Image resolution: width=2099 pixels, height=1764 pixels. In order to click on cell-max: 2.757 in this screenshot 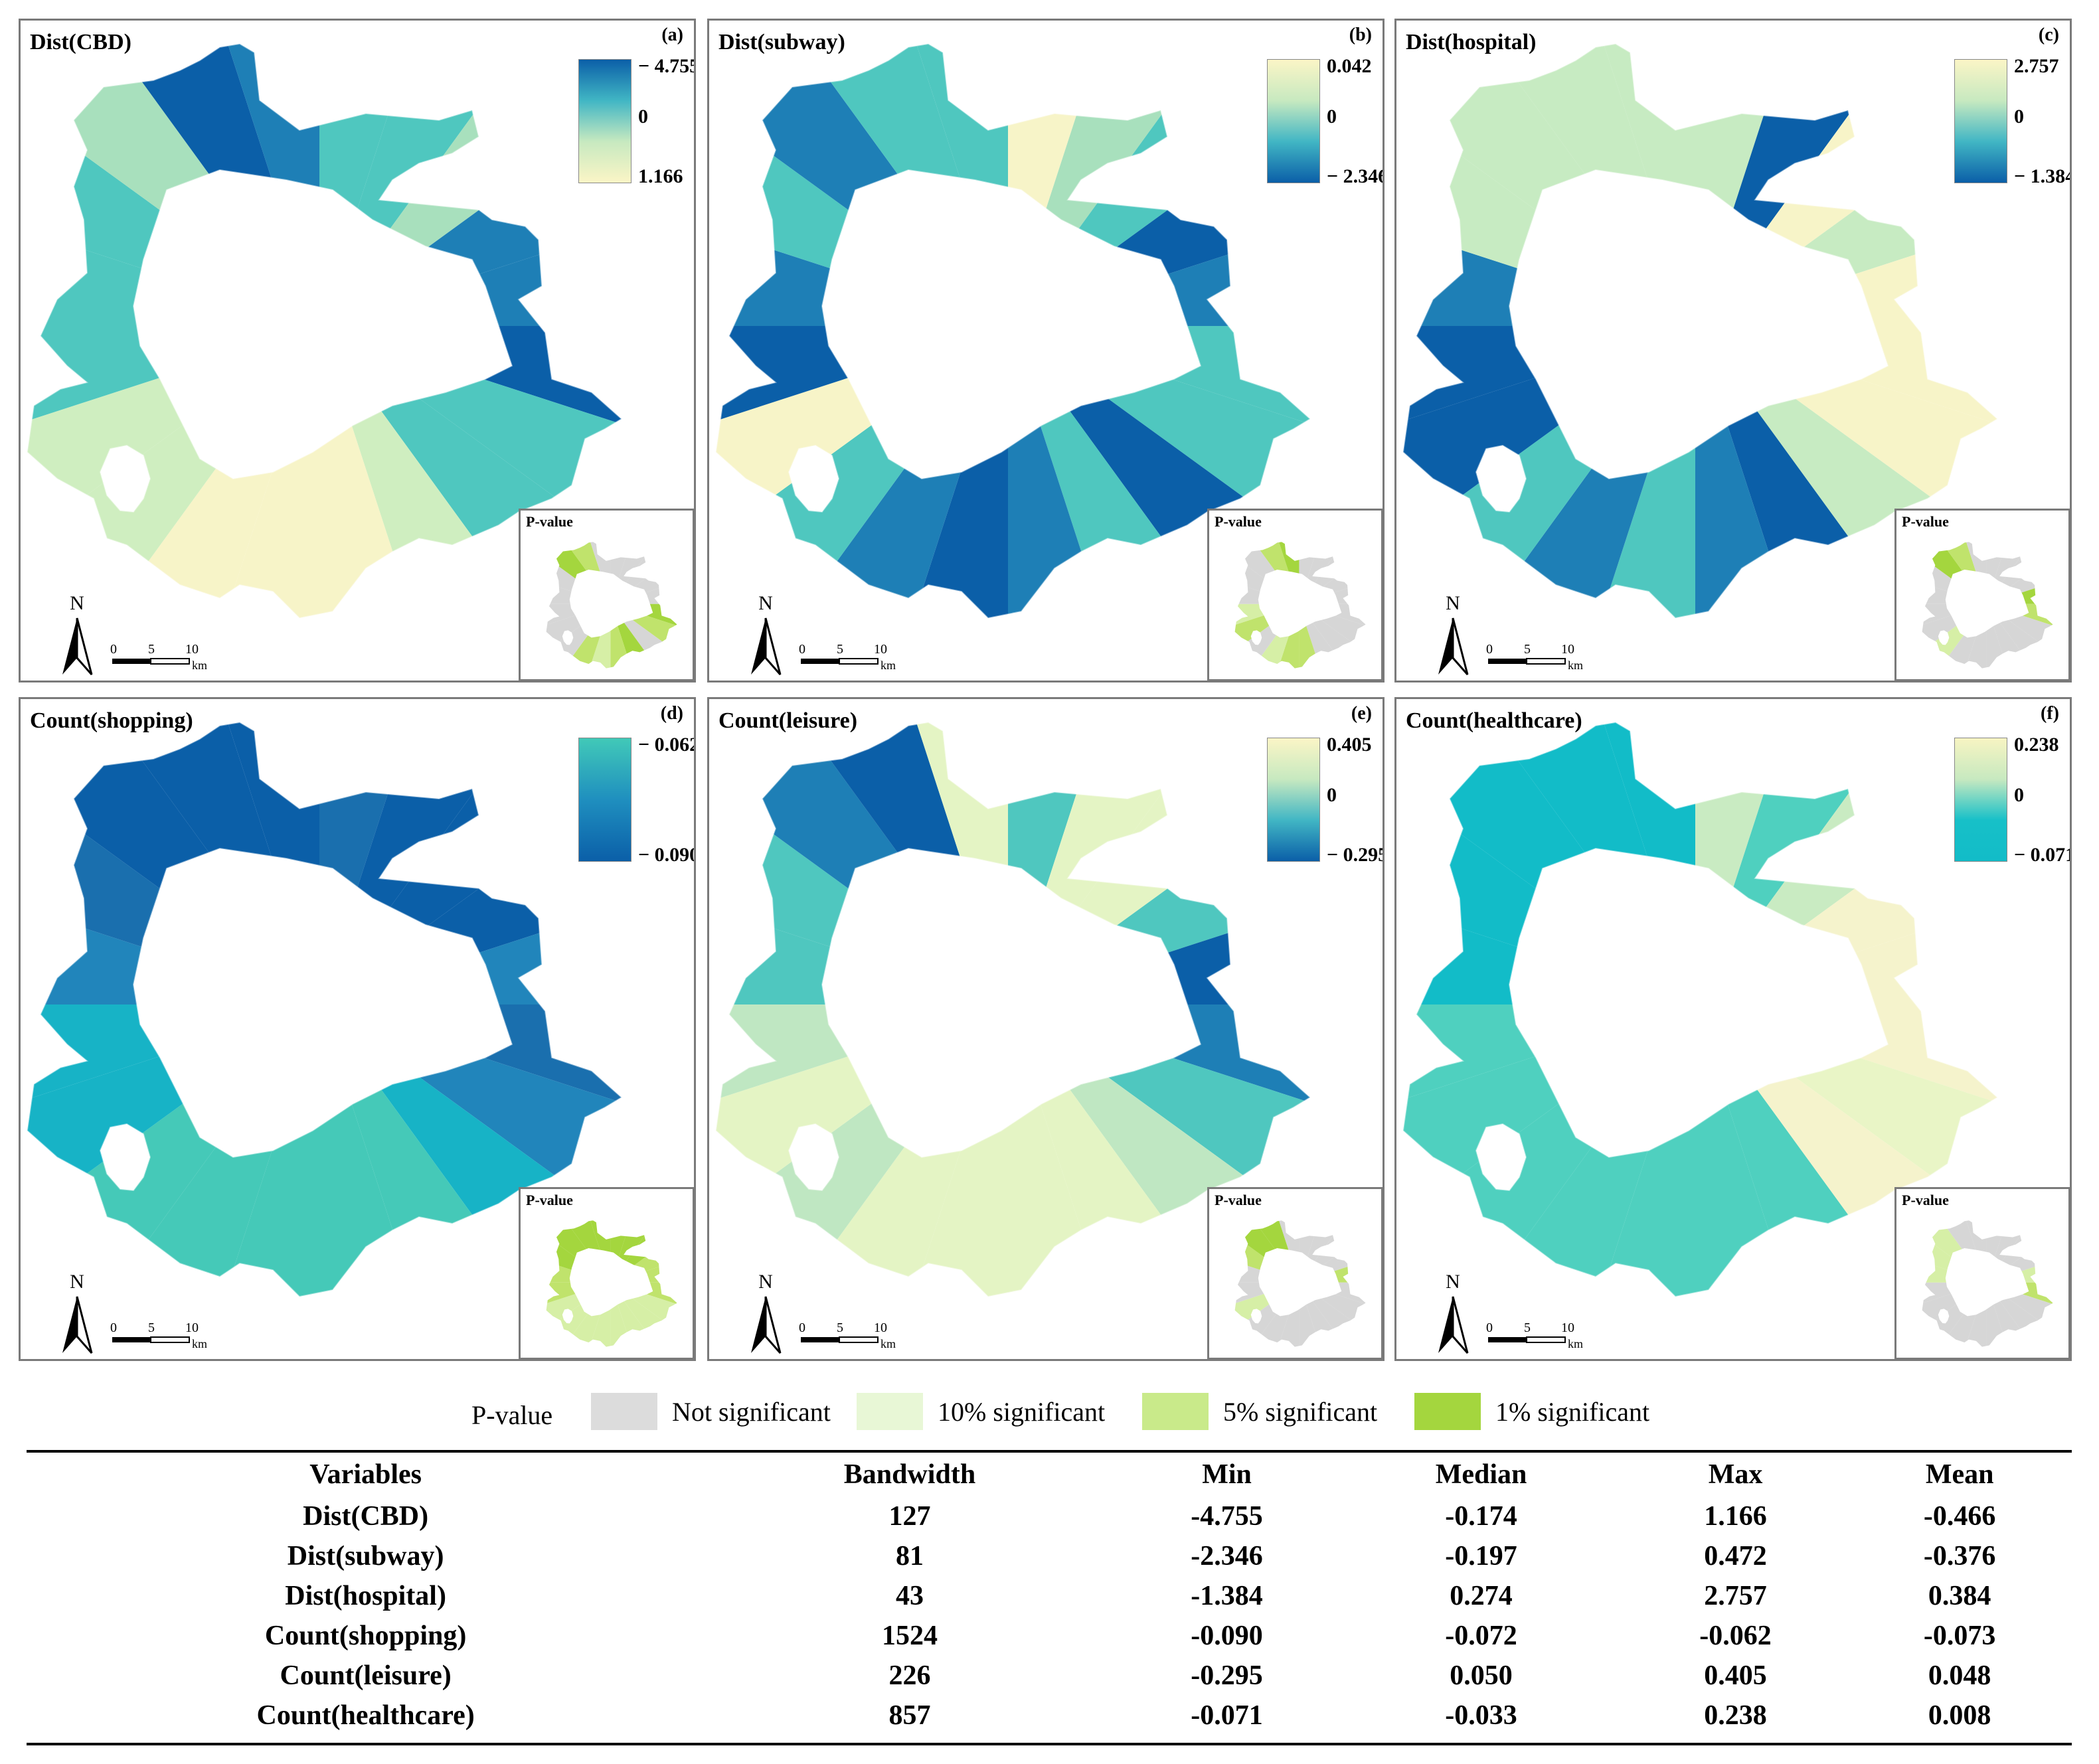, I will do `click(1736, 1596)`.